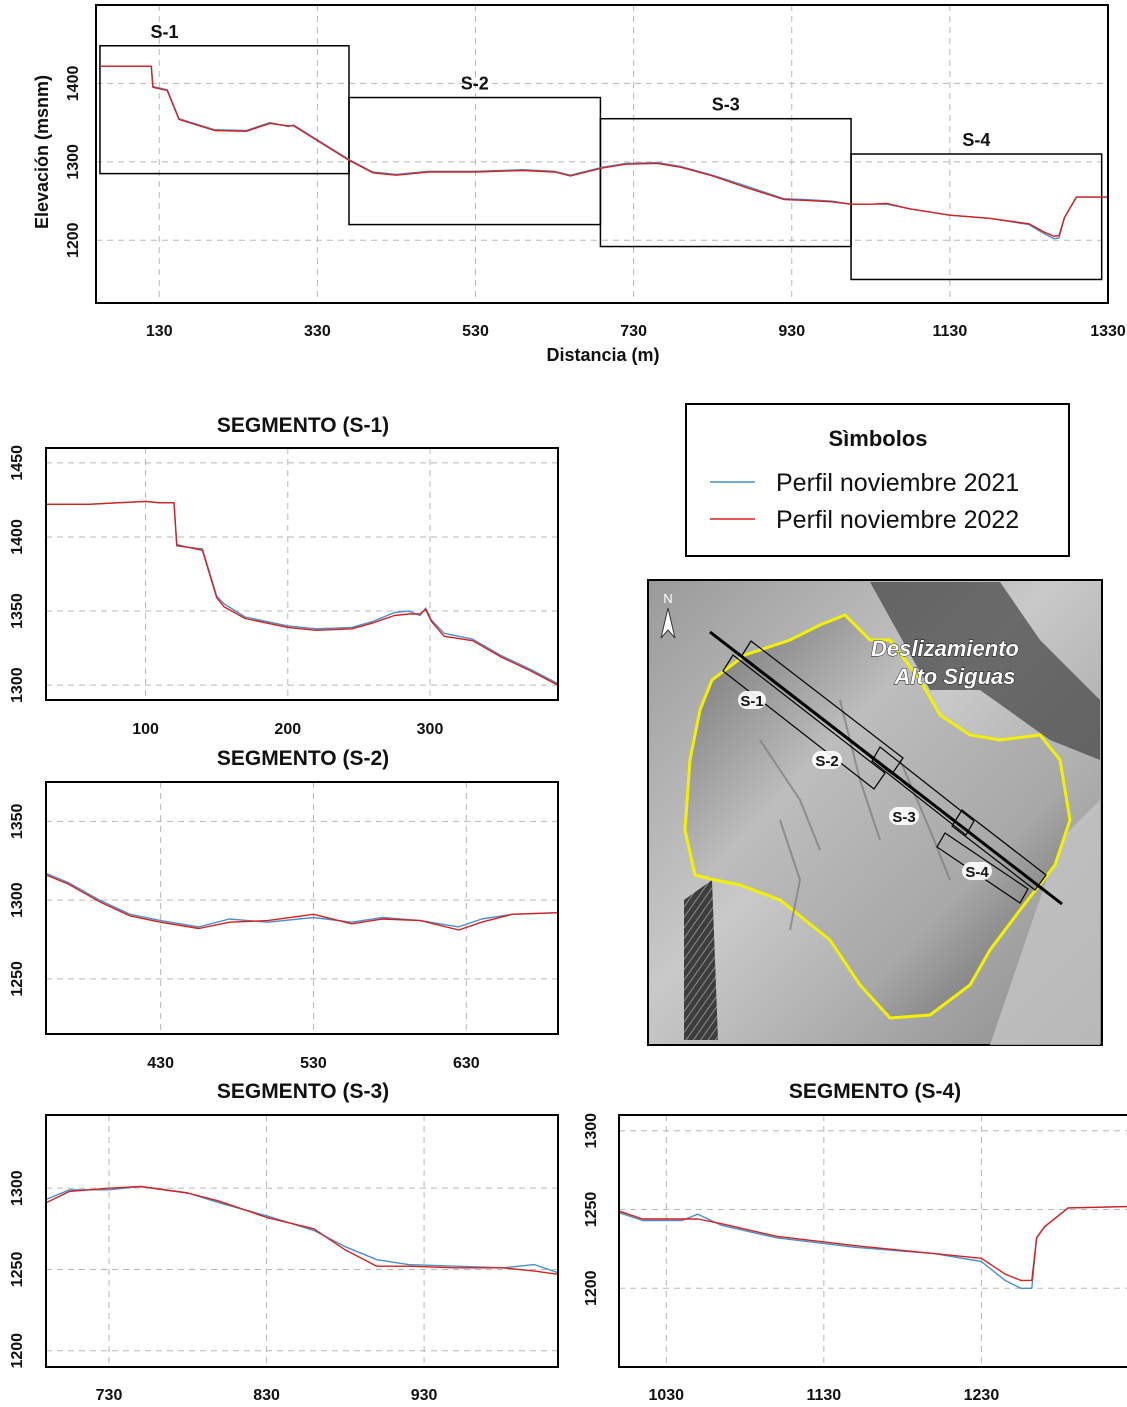 This screenshot has width=1127, height=1407. I want to click on map-north-arrow: N, so click(668, 615).